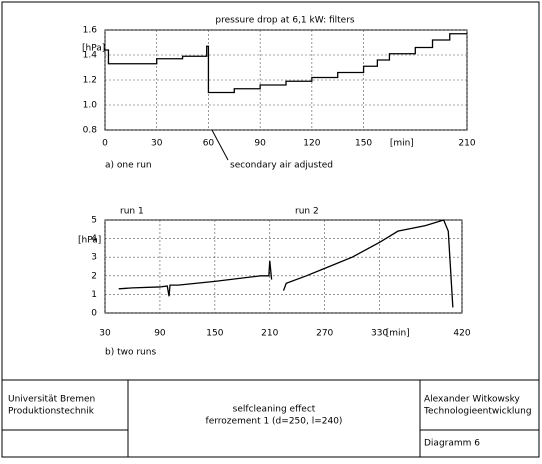 The image size is (542, 464). Describe the element at coordinates (274, 422) in the screenshot. I see `subject: ferrozement 1 (d=250, l=240)` at that location.